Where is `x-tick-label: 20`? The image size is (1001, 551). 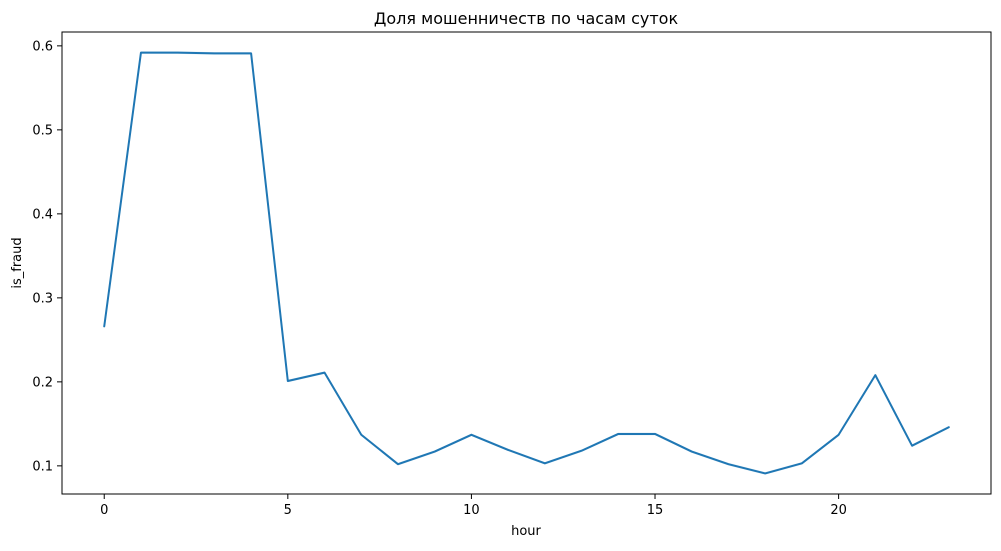 x-tick-label: 20 is located at coordinates (838, 510).